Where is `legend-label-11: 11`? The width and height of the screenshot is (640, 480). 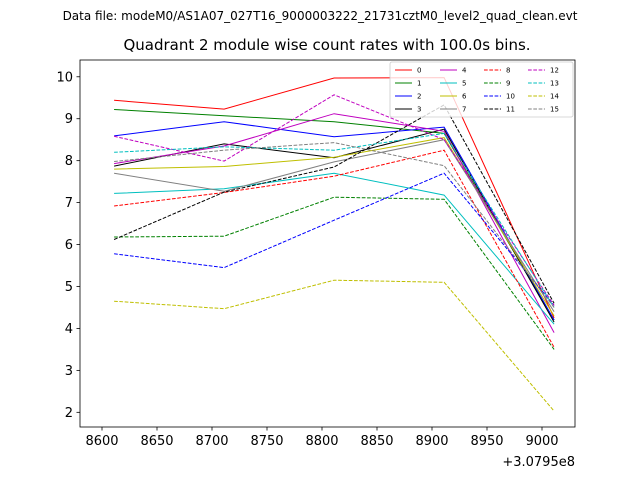
legend-label-11: 11 is located at coordinates (510, 110).